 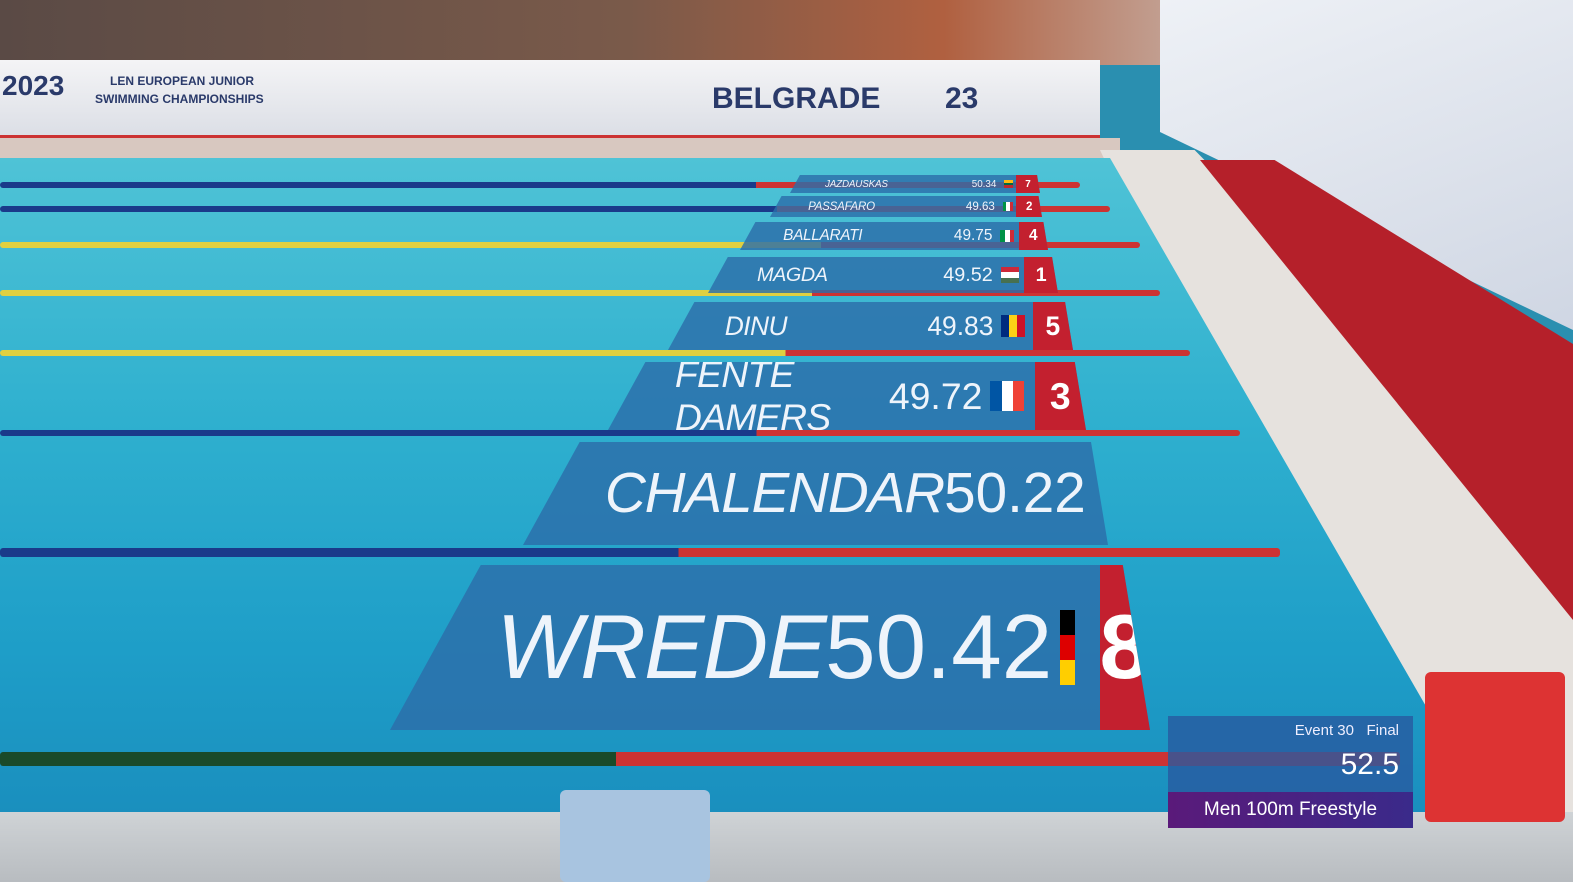 What do you see at coordinates (1007, 396) in the screenshot?
I see `france-flag-icon` at bounding box center [1007, 396].